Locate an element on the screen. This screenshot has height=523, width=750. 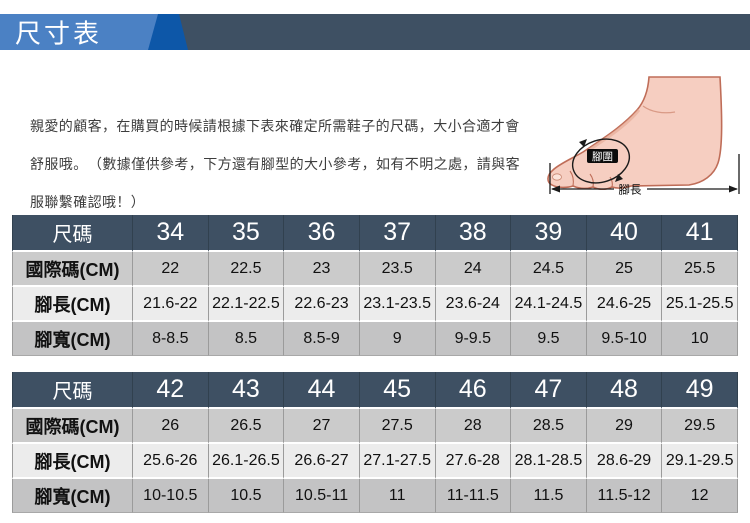
size-value-cell: 10-10.5 is located at coordinates (171, 496).